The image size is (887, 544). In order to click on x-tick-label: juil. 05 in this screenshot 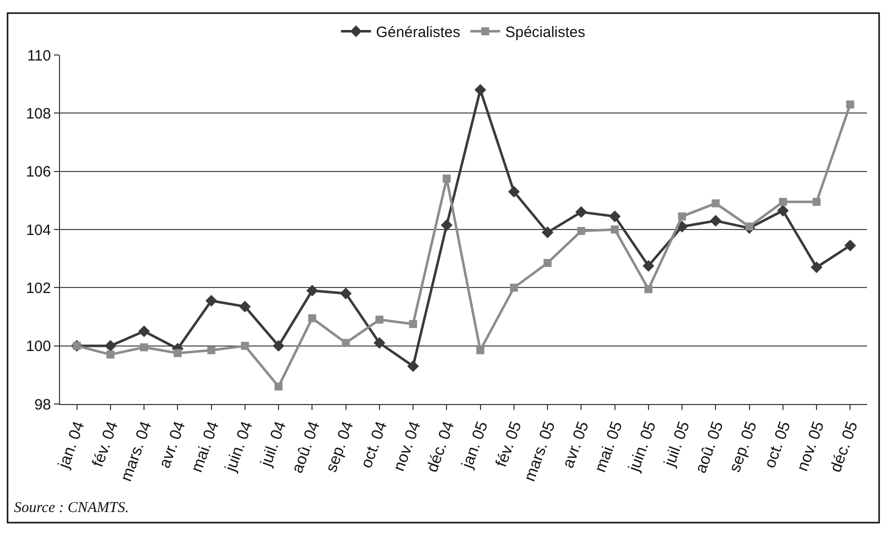, I will do `click(677, 444)`.